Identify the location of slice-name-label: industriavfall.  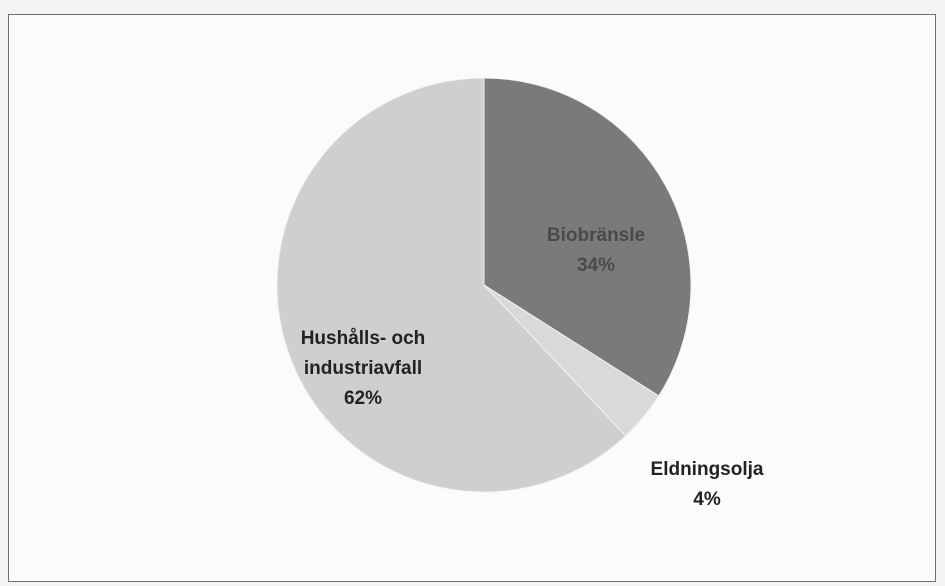
(363, 368).